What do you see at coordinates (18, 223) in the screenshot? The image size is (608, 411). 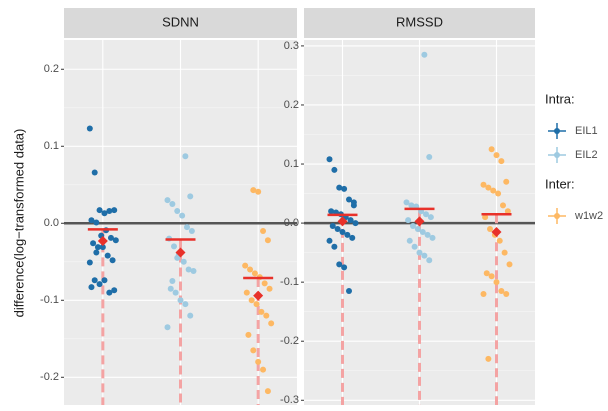 I see `y-axis-label: difference(log−transformed data)` at bounding box center [18, 223].